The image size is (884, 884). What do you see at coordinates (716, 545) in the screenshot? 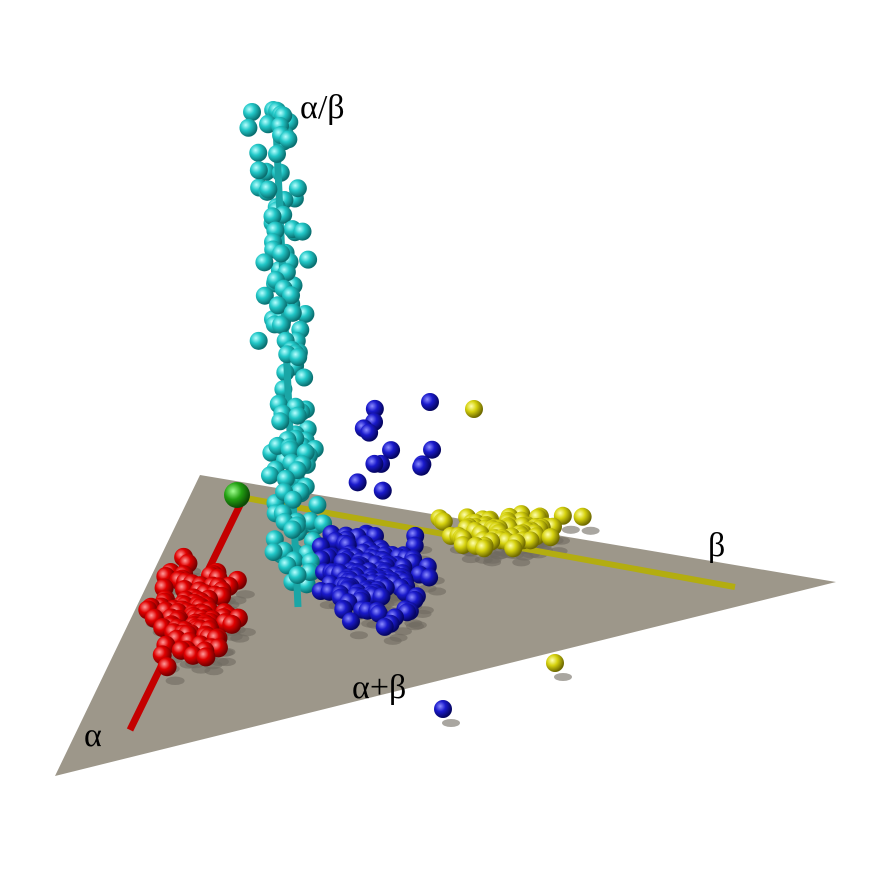
I see `label-beta: β` at bounding box center [716, 545].